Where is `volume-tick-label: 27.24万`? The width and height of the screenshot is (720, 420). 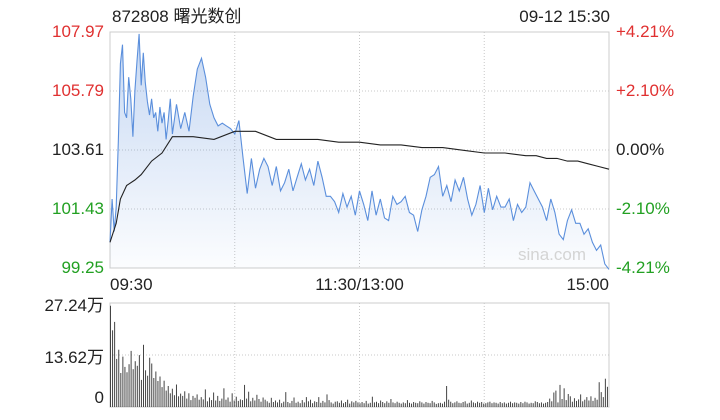 volume-tick-label: 27.24万 is located at coordinates (74, 305).